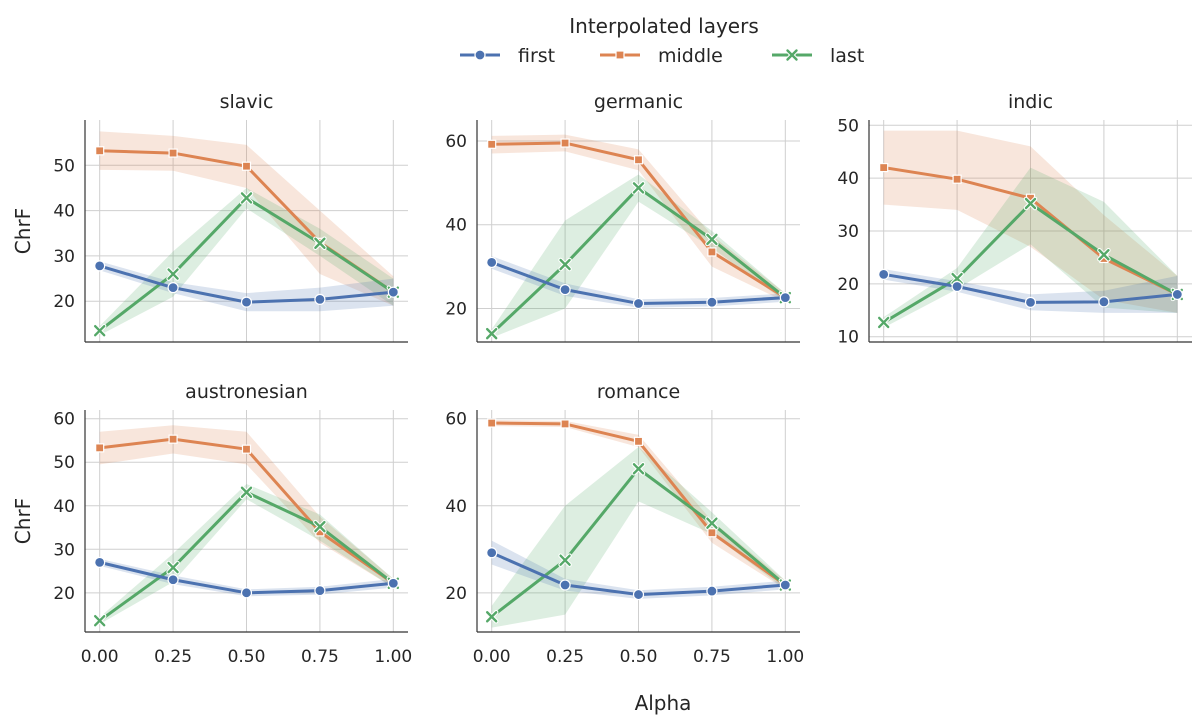  Describe the element at coordinates (507, 56) in the screenshot. I see `legend-entry-first: first` at that location.